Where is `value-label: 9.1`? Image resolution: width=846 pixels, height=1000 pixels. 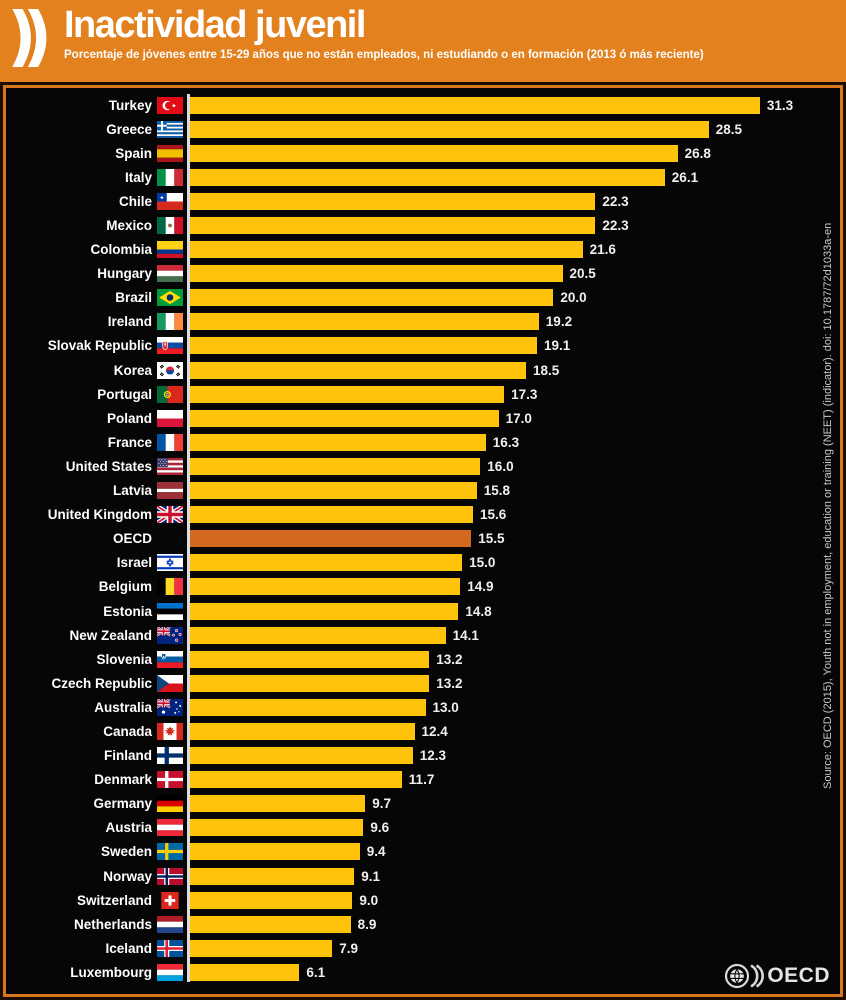 value-label: 9.1 is located at coordinates (371, 876).